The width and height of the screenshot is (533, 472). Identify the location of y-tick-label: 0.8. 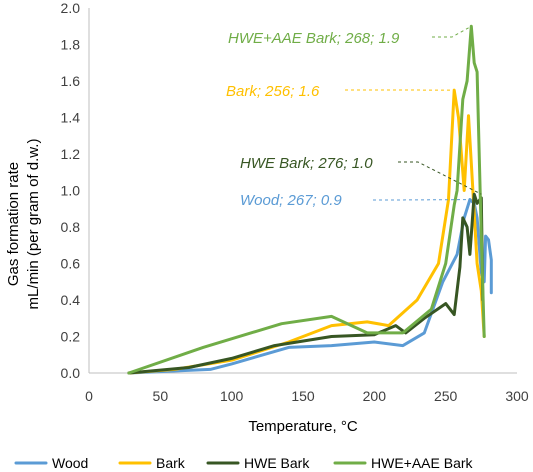
(71, 227).